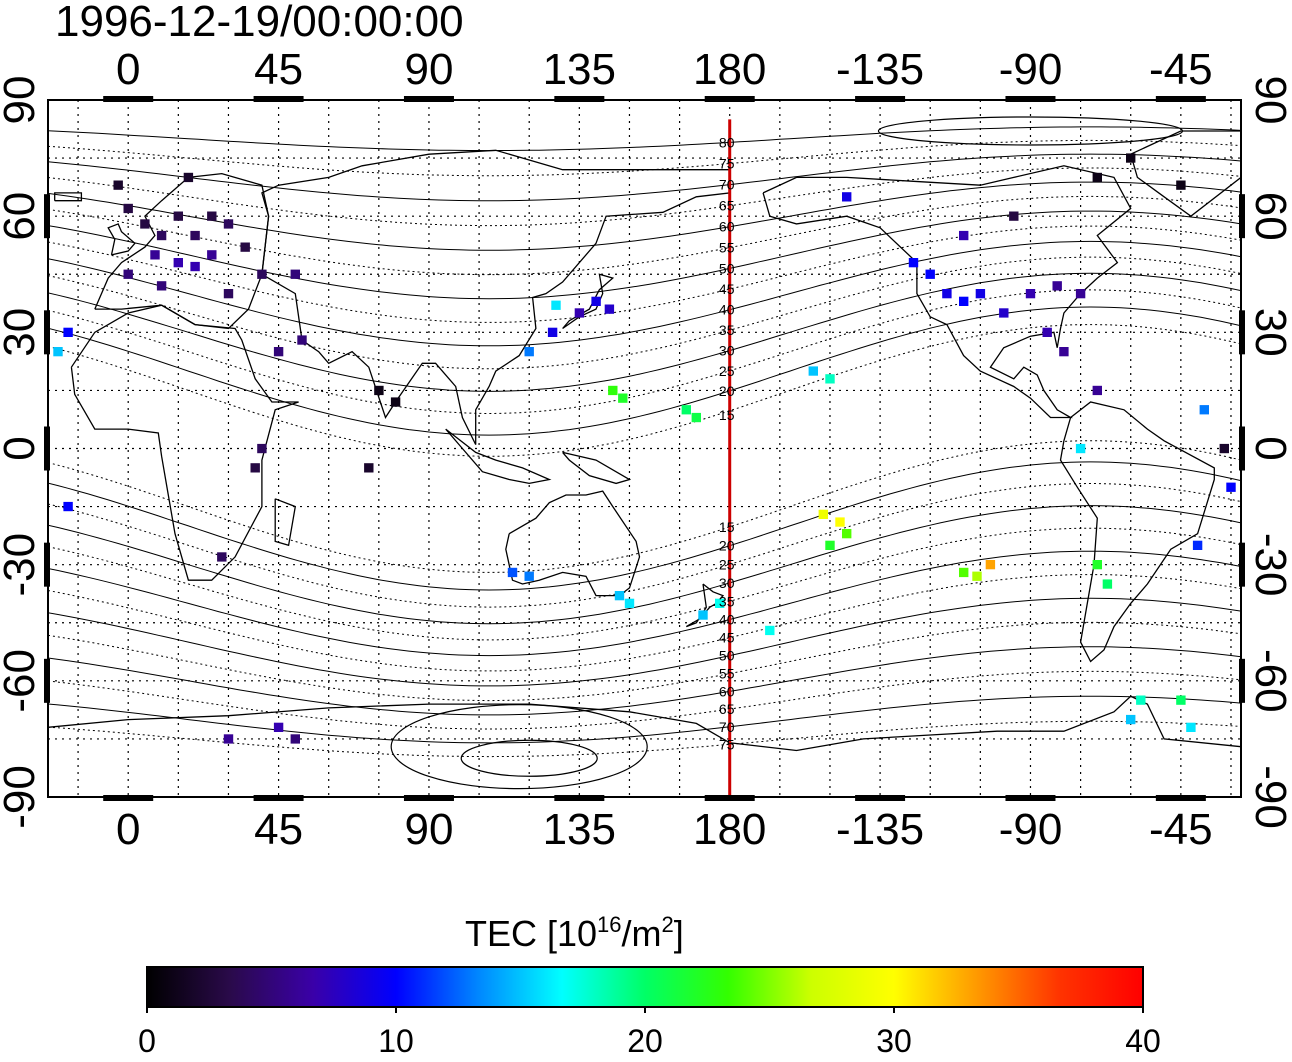  I want to click on left-lat-label: -60, so click(22, 681).